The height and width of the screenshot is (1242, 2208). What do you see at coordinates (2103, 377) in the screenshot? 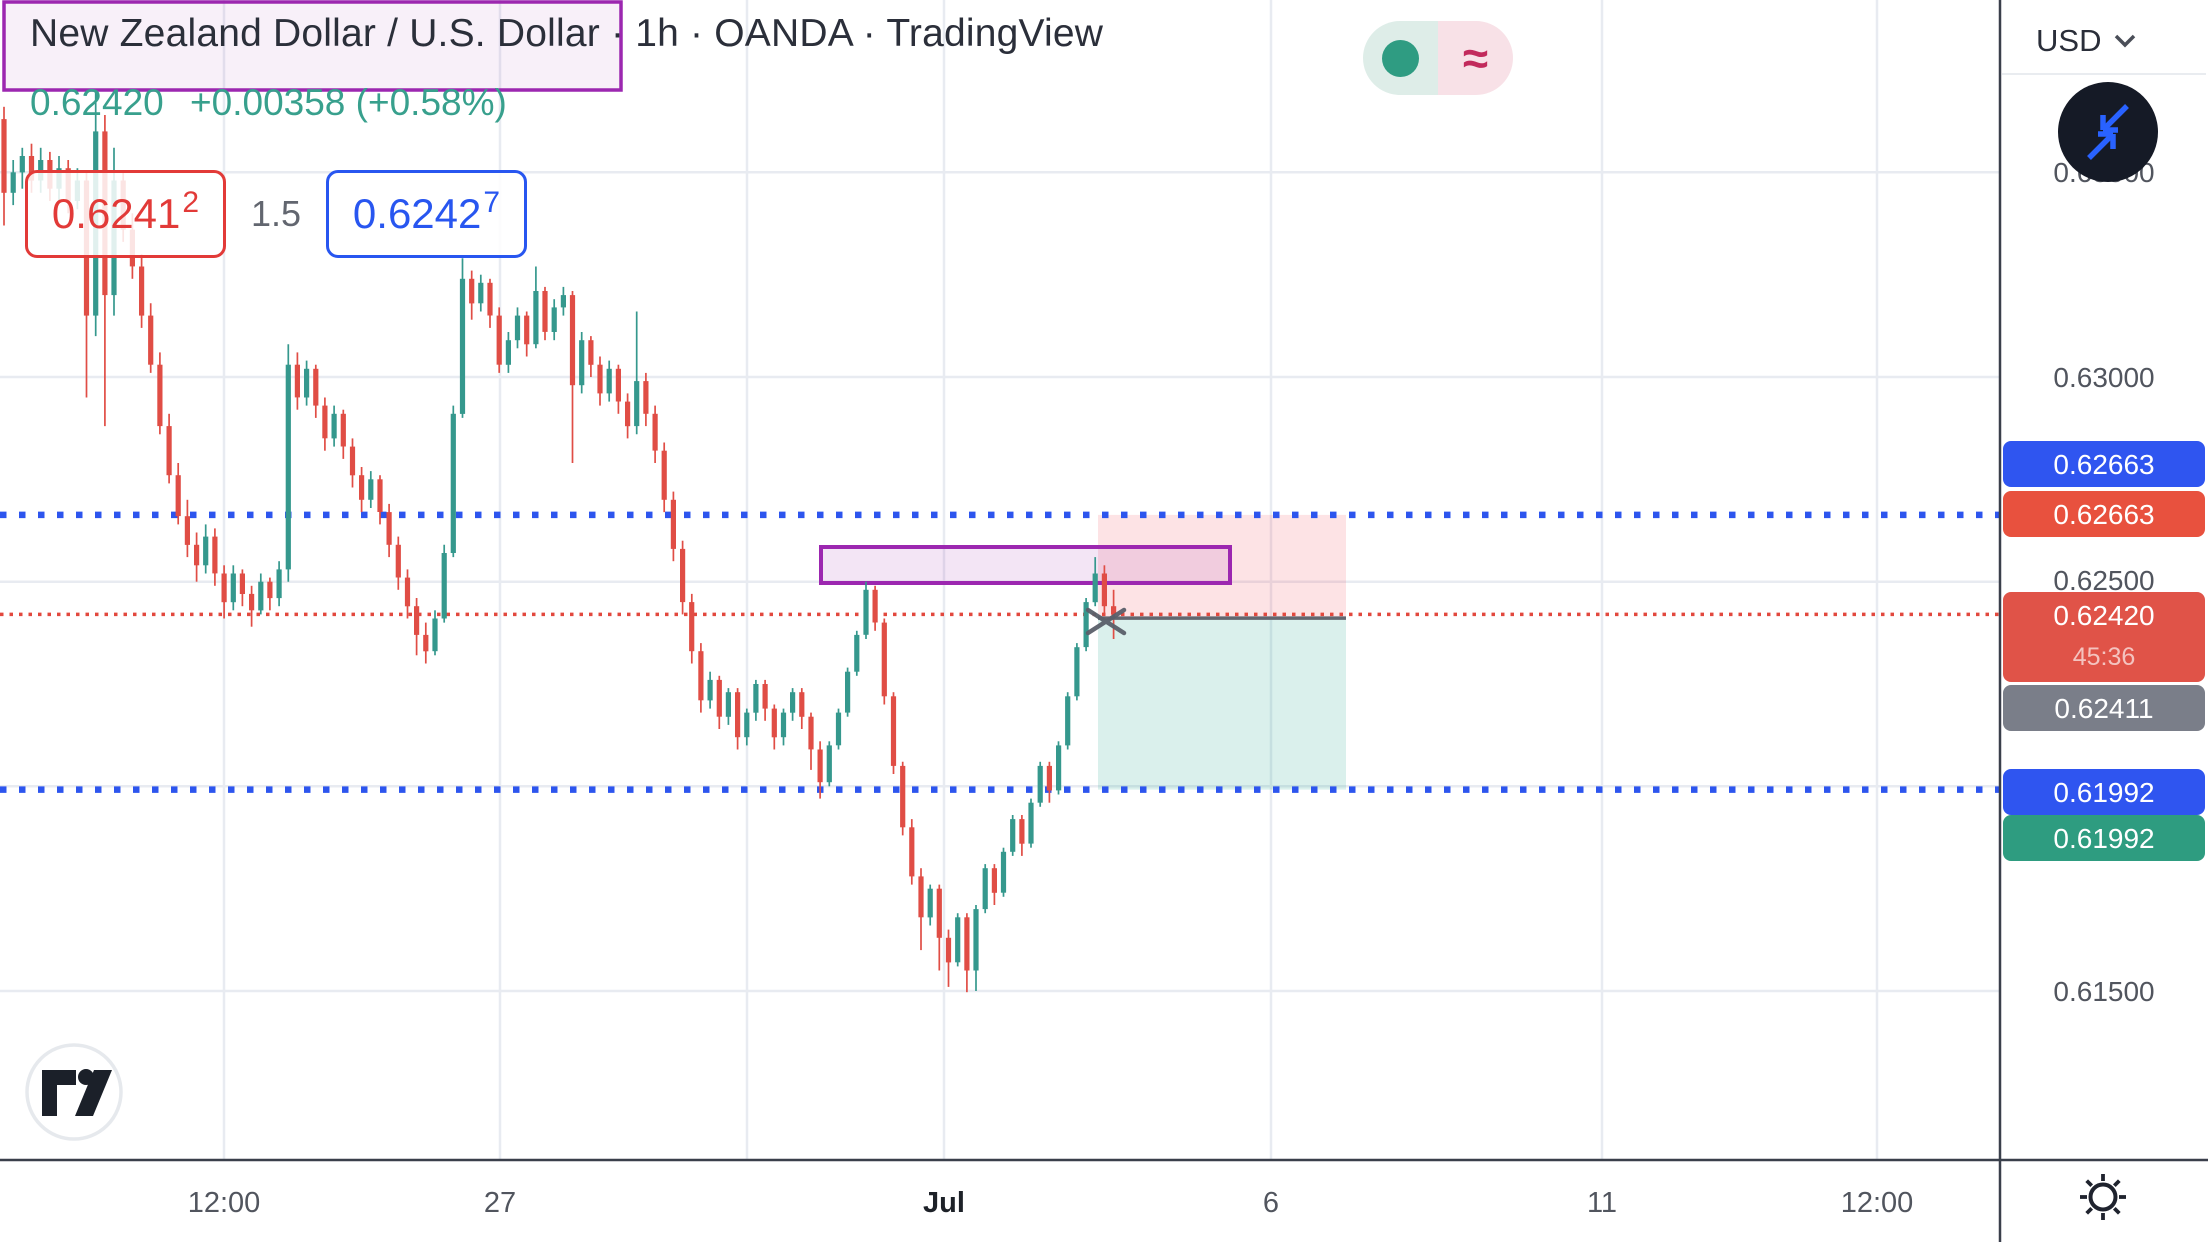
I see `price-axis-label: 0.63000` at bounding box center [2103, 377].